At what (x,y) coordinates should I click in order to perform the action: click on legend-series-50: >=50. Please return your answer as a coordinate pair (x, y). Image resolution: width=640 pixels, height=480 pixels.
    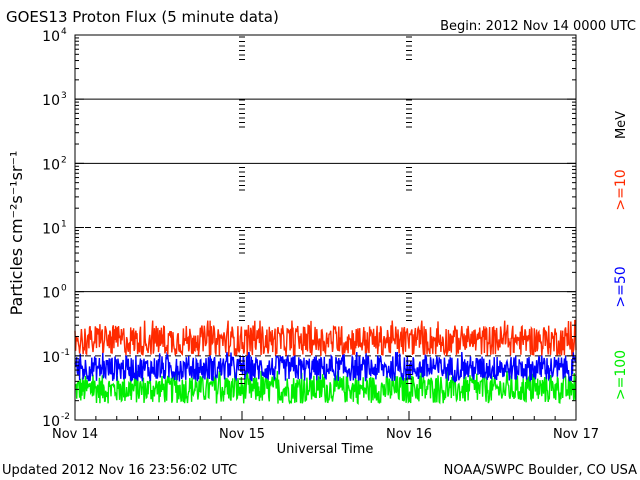
    Looking at the image, I should click on (621, 286).